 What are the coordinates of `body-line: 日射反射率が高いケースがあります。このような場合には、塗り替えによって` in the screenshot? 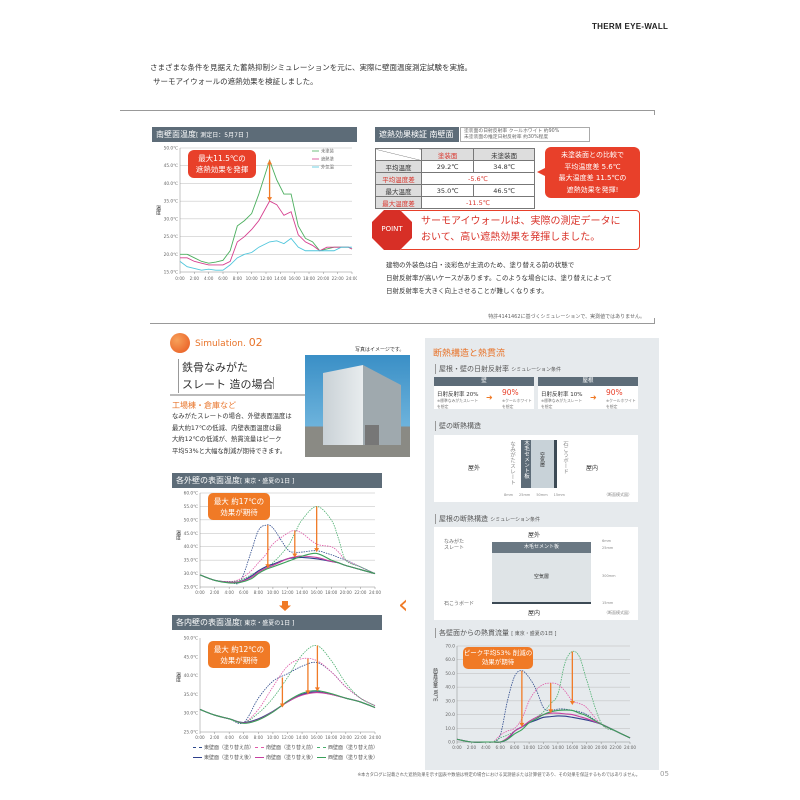 It's located at (499, 278).